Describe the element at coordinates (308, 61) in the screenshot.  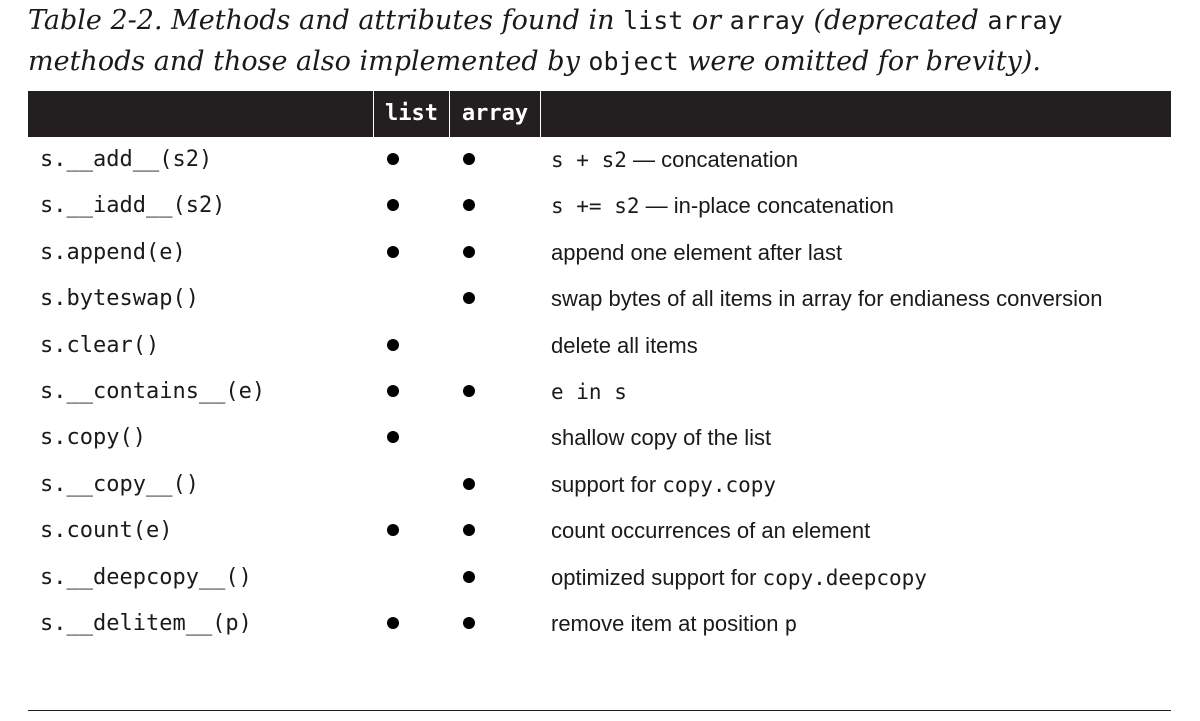
I see `caption-text-4: methods and those also implemented by` at that location.